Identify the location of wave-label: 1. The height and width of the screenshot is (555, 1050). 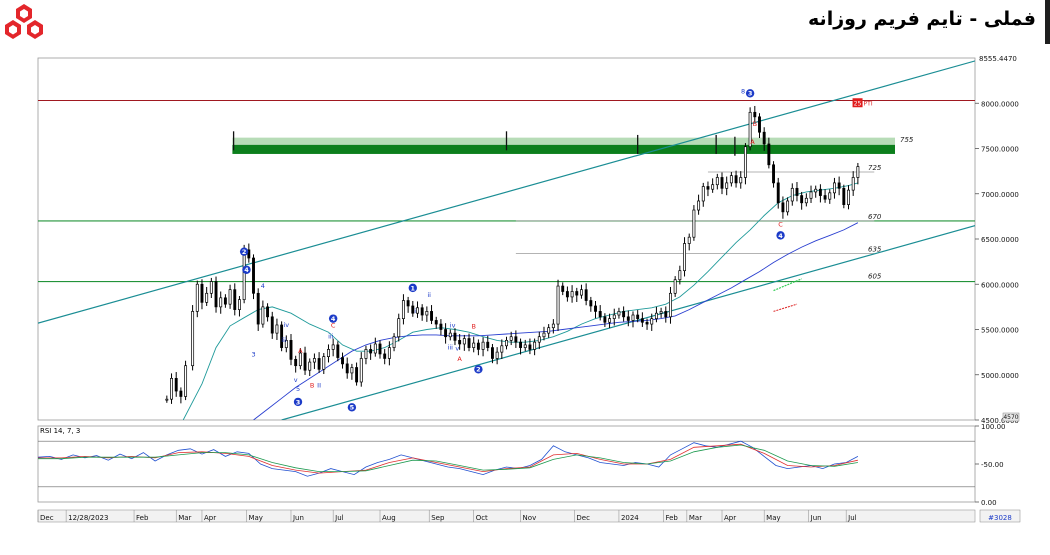
(413, 288).